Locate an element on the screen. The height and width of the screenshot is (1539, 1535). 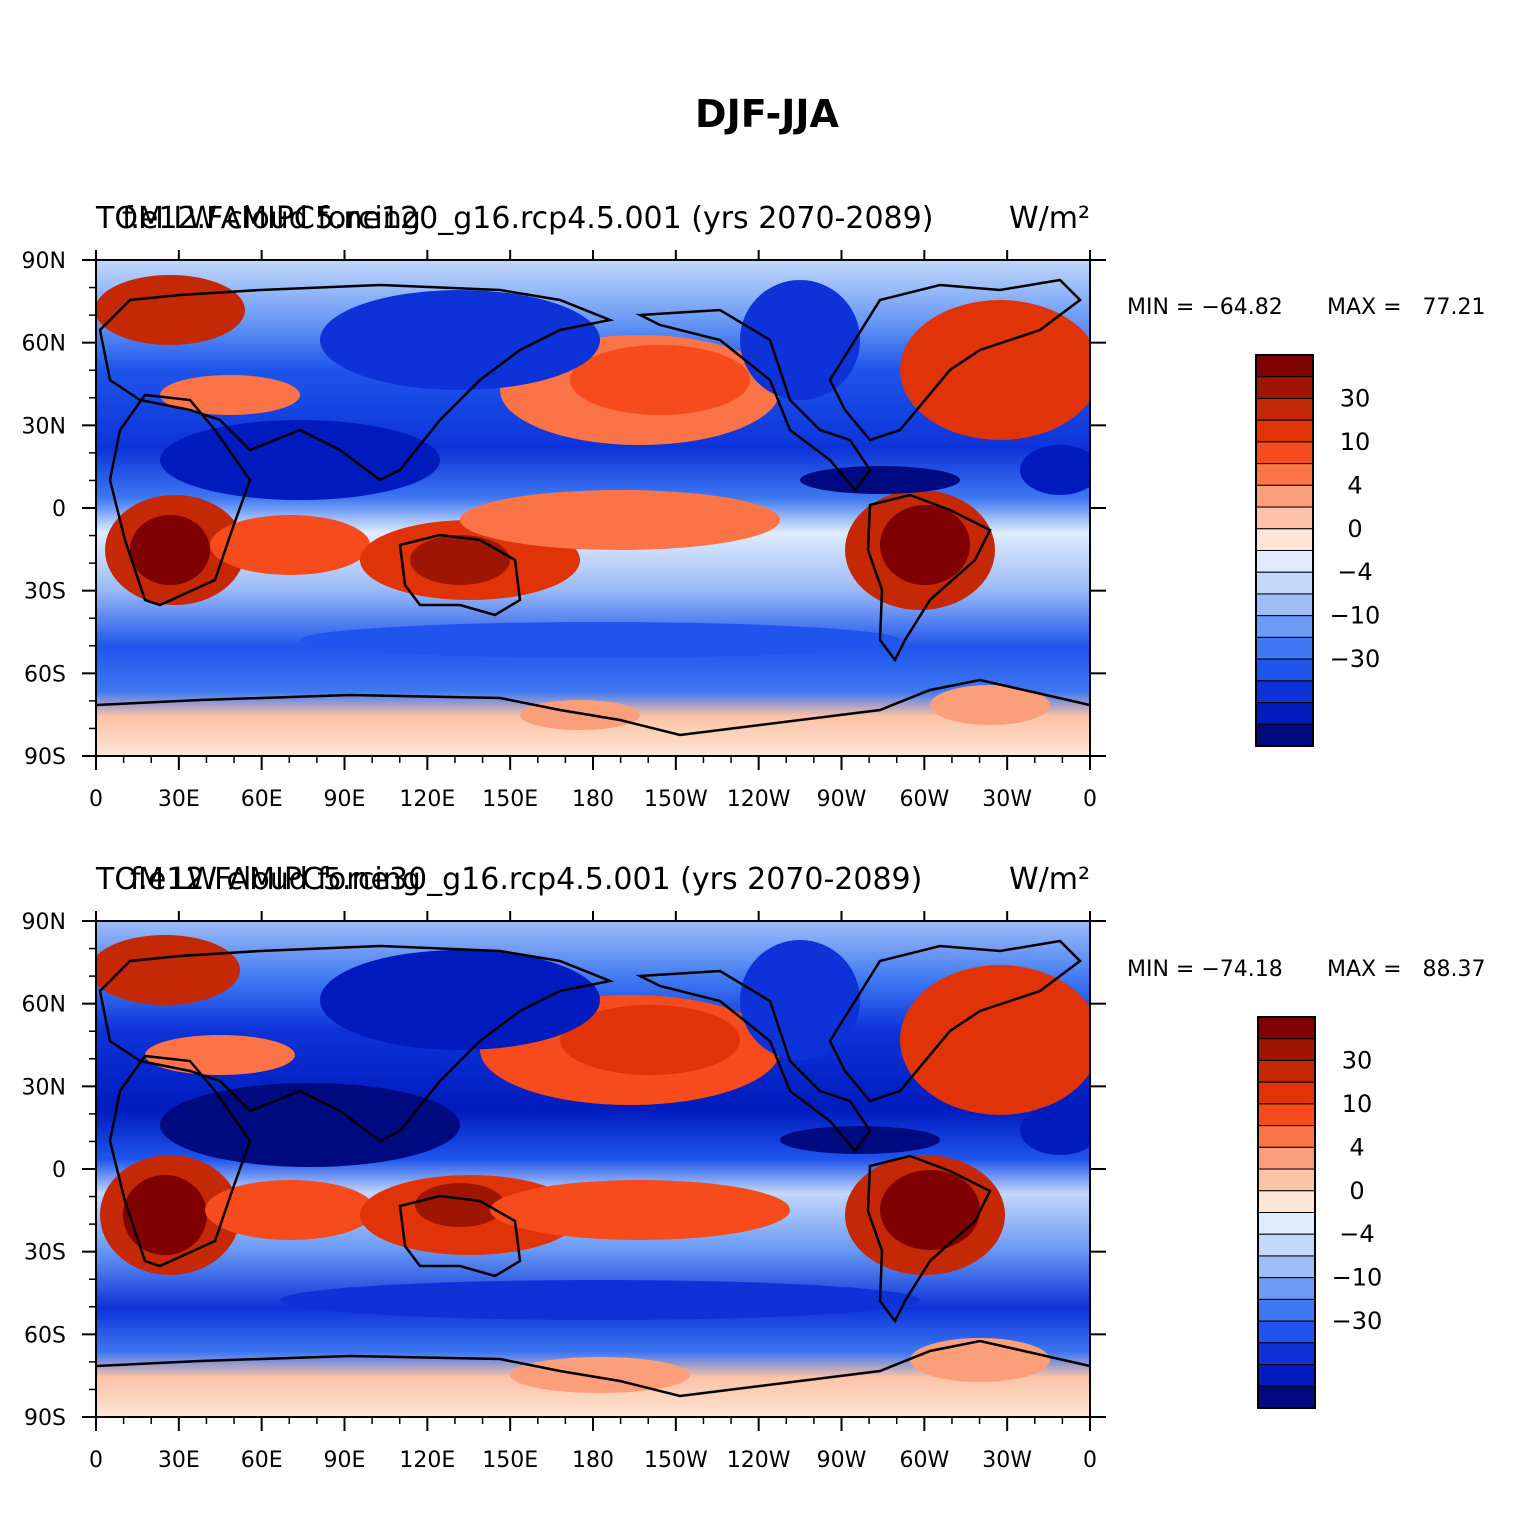
y-tick-label: 60N is located at coordinates (44, 344).